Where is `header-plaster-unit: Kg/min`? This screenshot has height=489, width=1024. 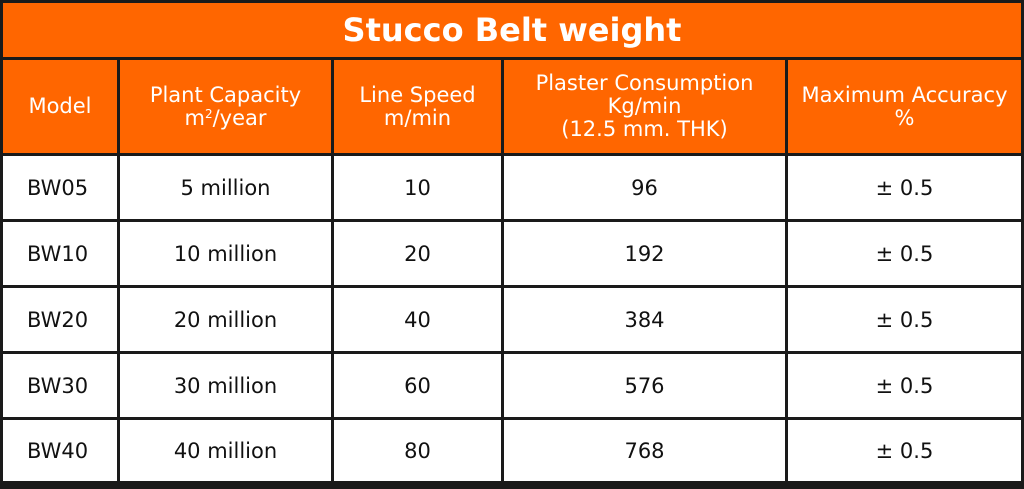
header-plaster-unit: Kg/min is located at coordinates (644, 106).